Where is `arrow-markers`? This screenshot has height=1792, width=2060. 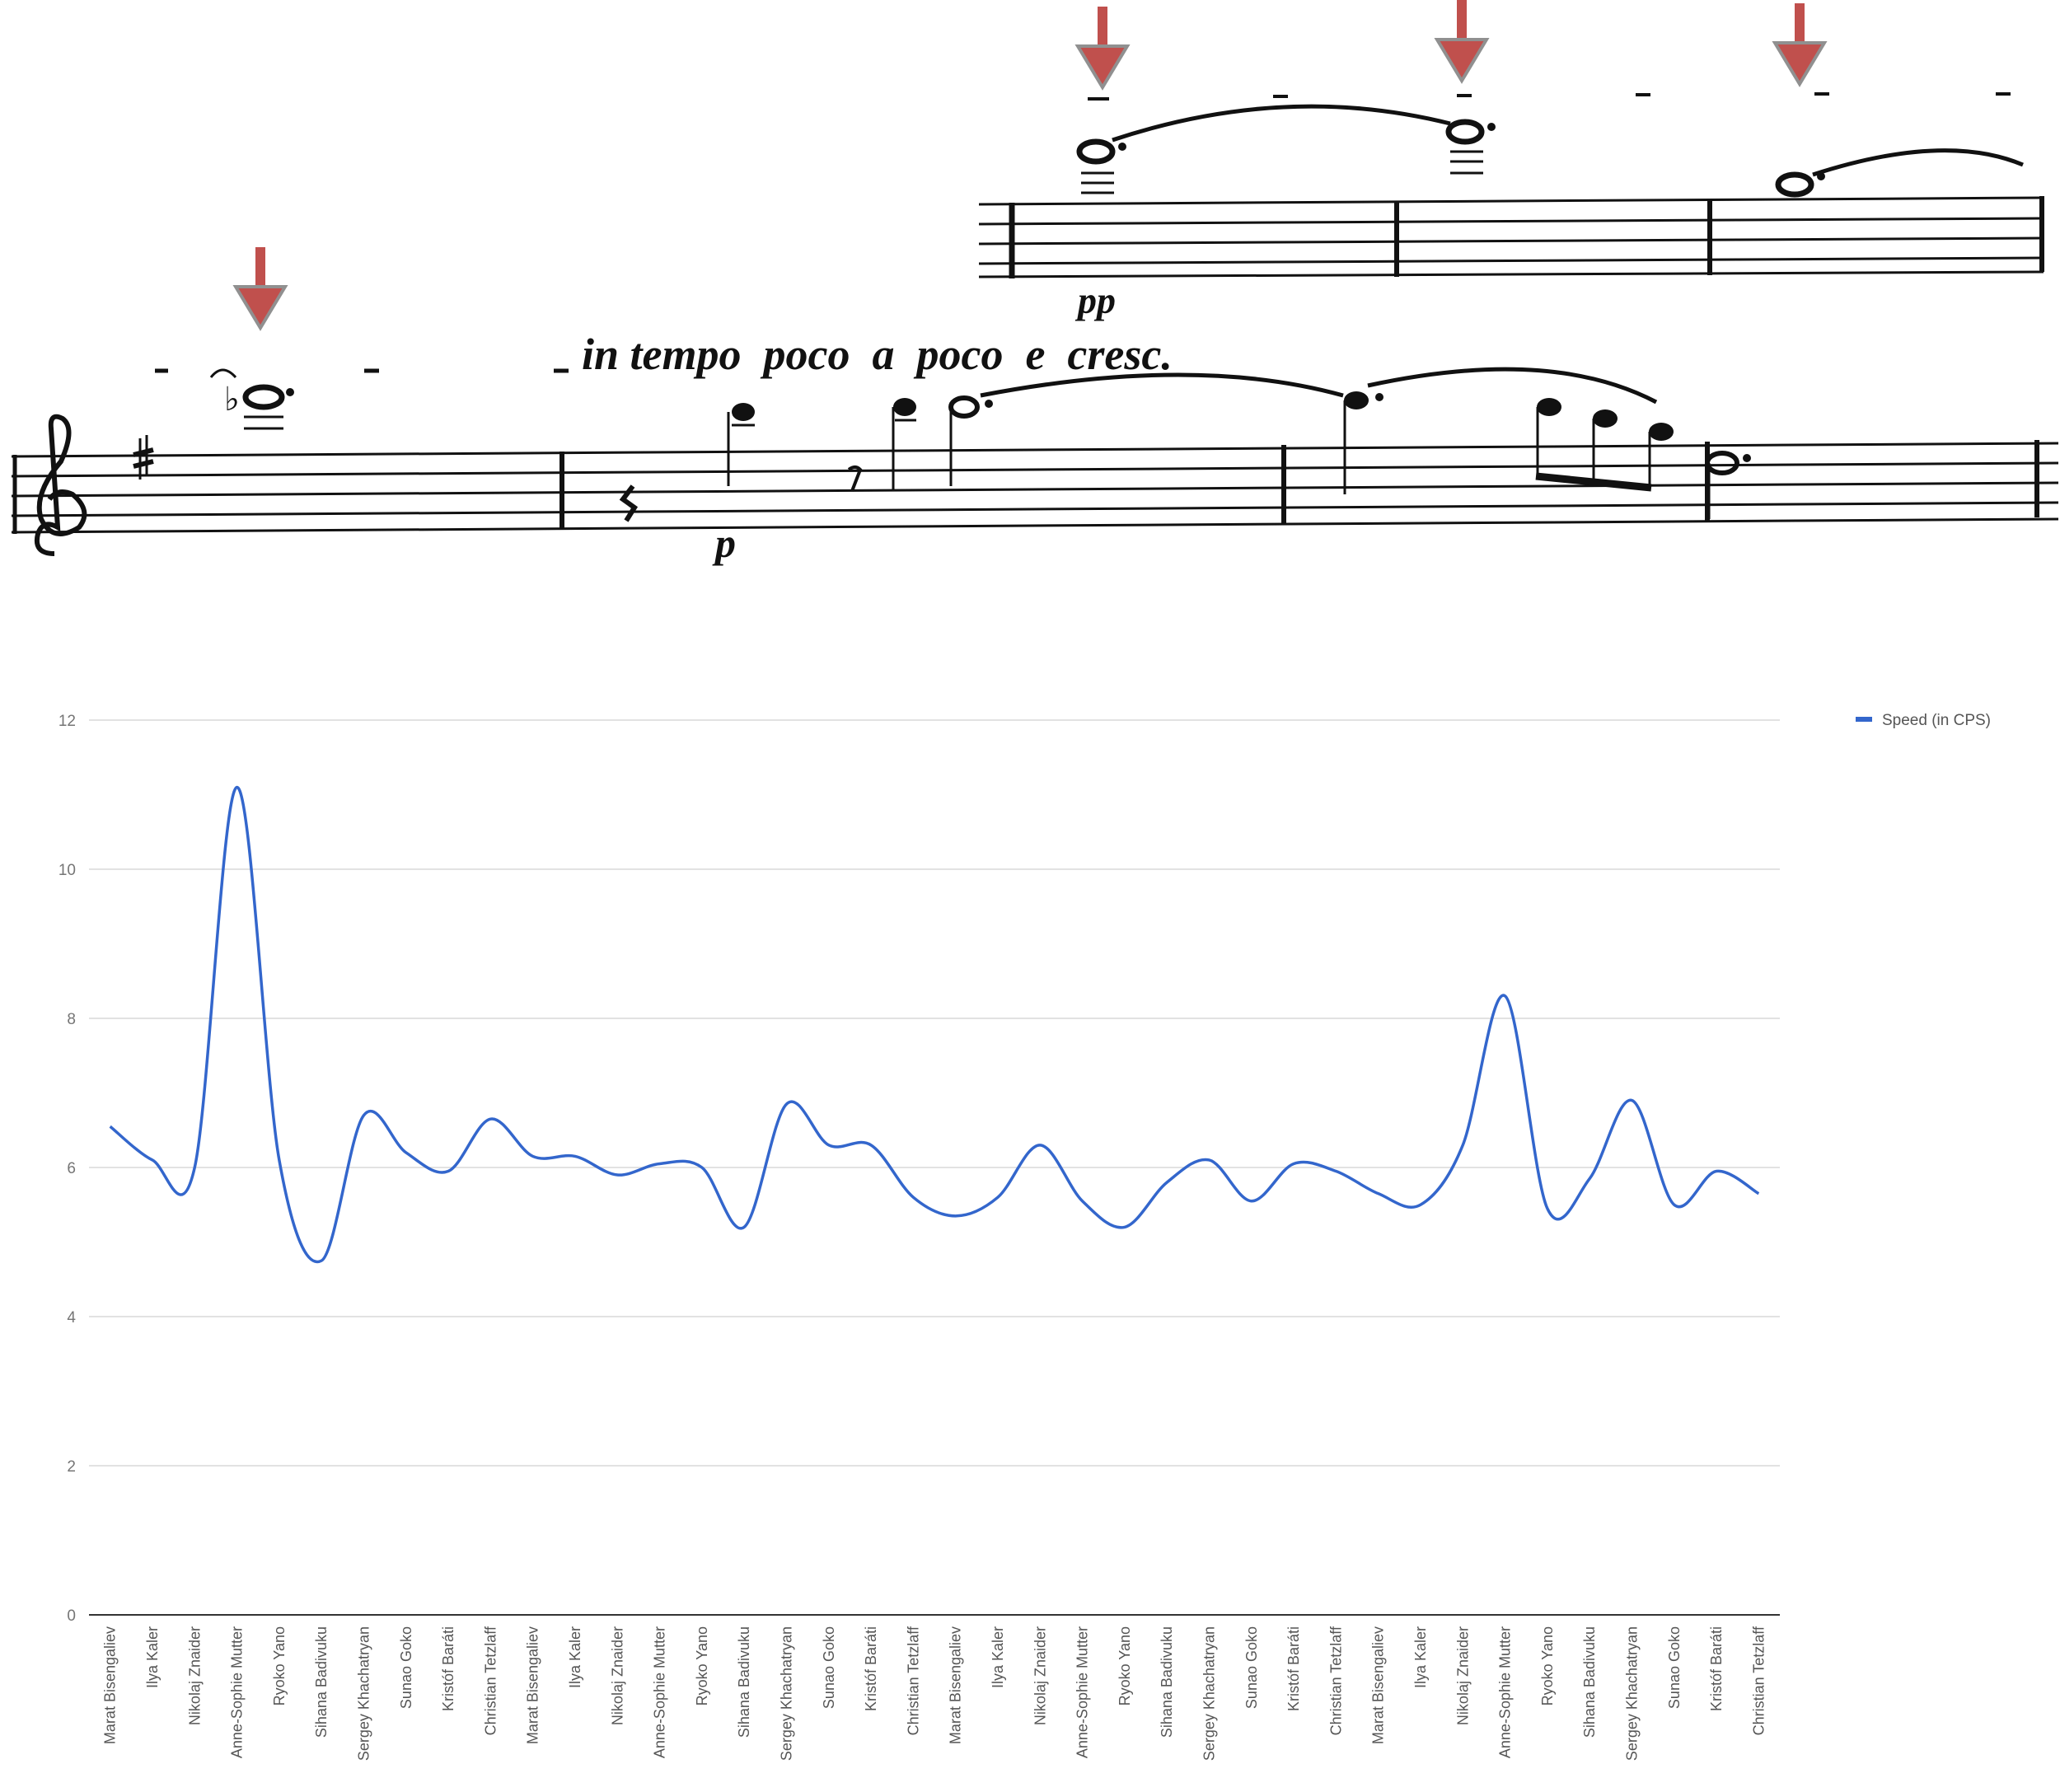 arrow-markers is located at coordinates (1030, 166).